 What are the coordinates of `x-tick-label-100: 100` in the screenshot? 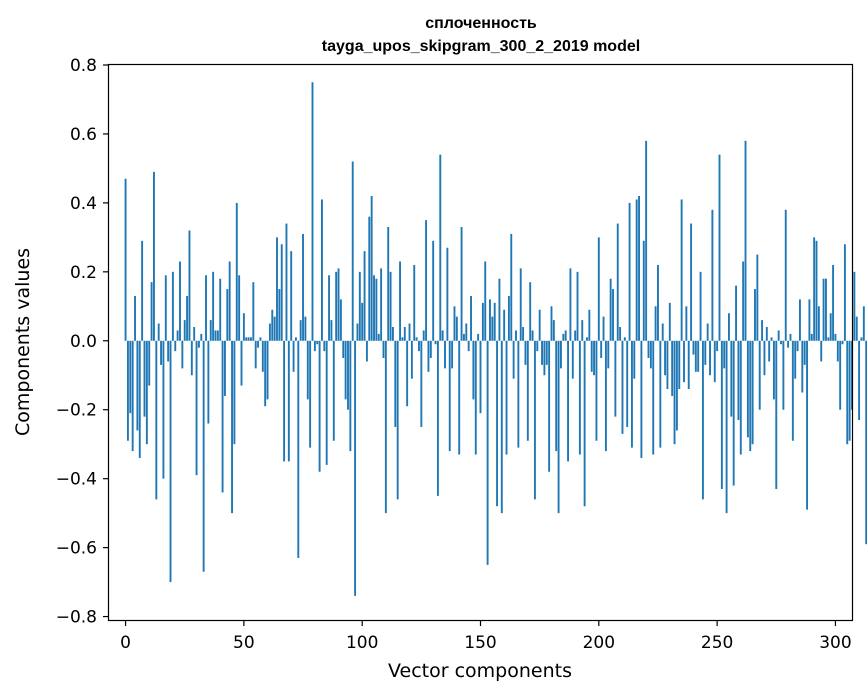 It's located at (362, 643).